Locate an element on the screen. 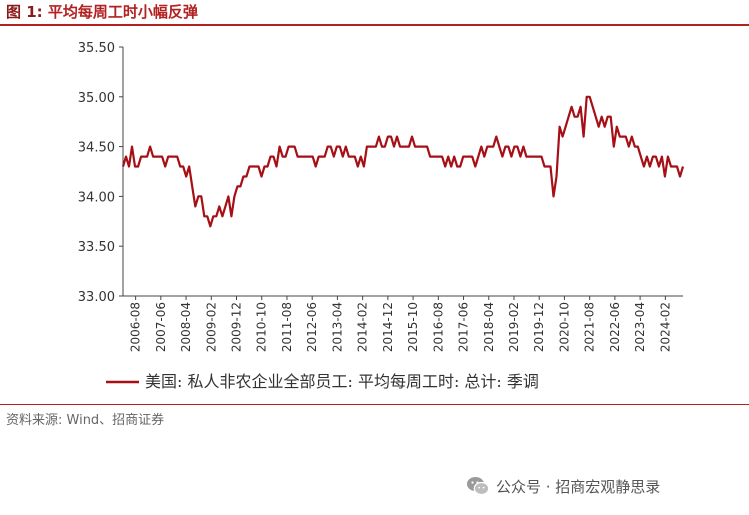  x-tick-label: 2009-12 is located at coordinates (237, 327).